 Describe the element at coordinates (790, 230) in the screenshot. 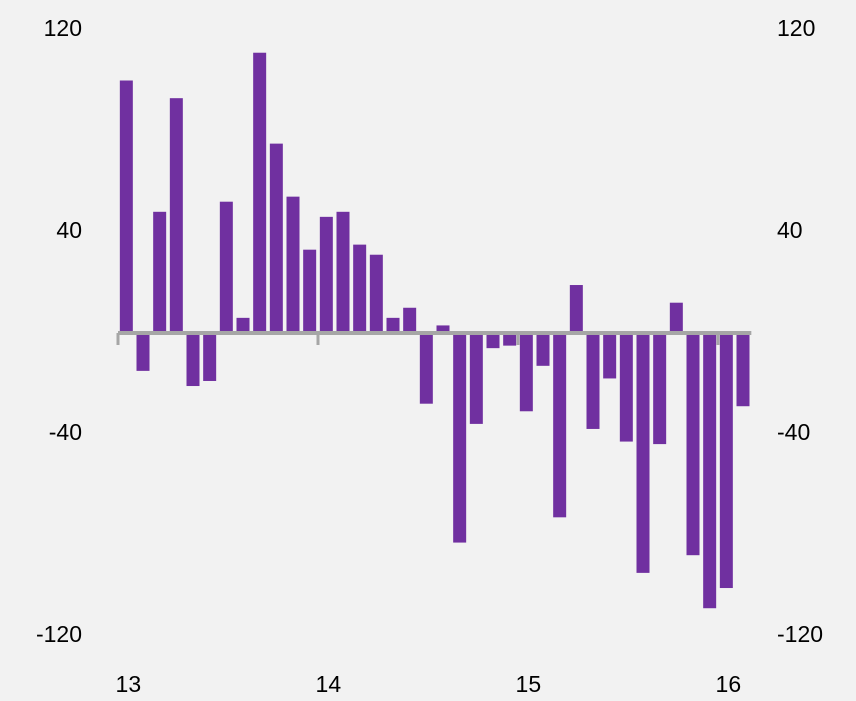

I see `y2-tick-label: 40` at that location.